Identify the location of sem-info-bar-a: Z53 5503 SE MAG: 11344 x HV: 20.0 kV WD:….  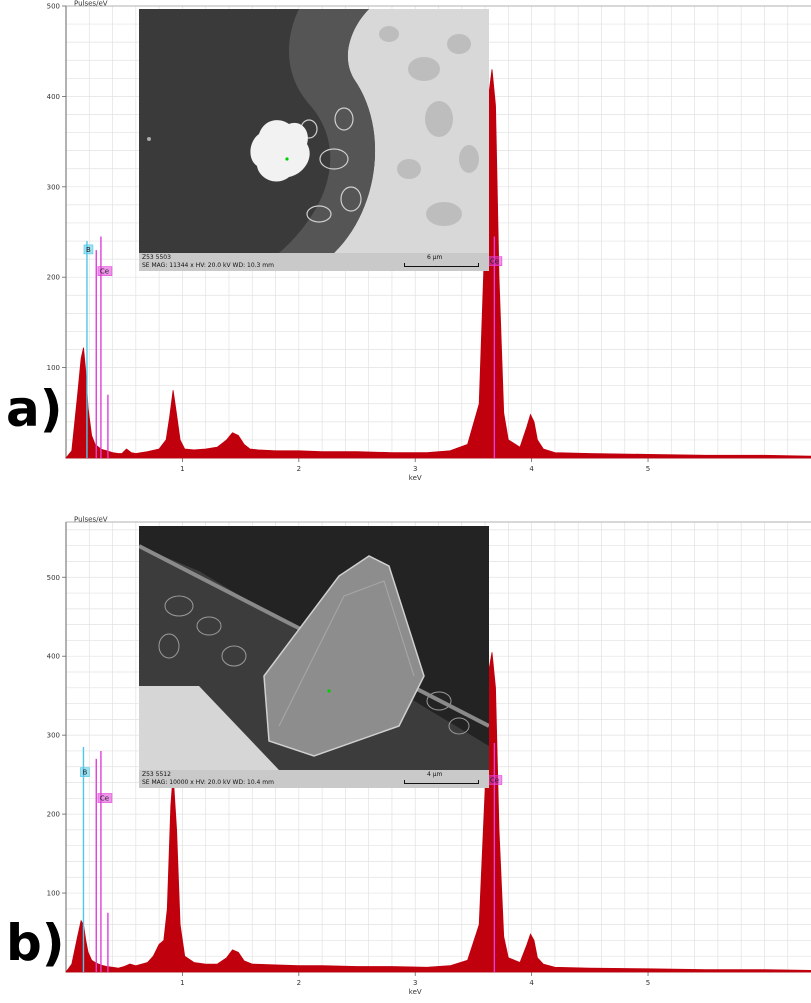
(314, 262).